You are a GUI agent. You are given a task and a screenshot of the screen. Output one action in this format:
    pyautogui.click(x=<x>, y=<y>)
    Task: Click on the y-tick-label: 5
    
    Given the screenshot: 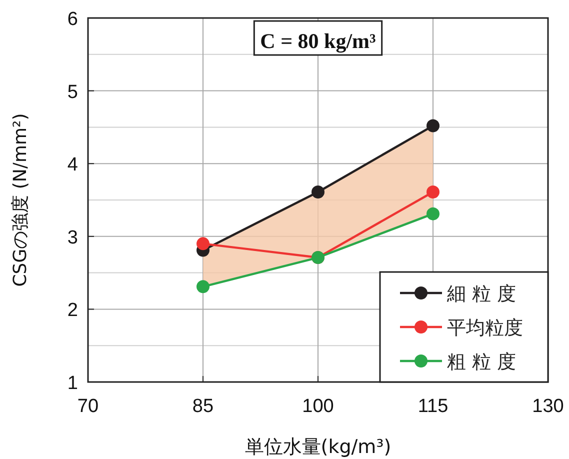 What is the action you would take?
    pyautogui.click(x=72, y=92)
    